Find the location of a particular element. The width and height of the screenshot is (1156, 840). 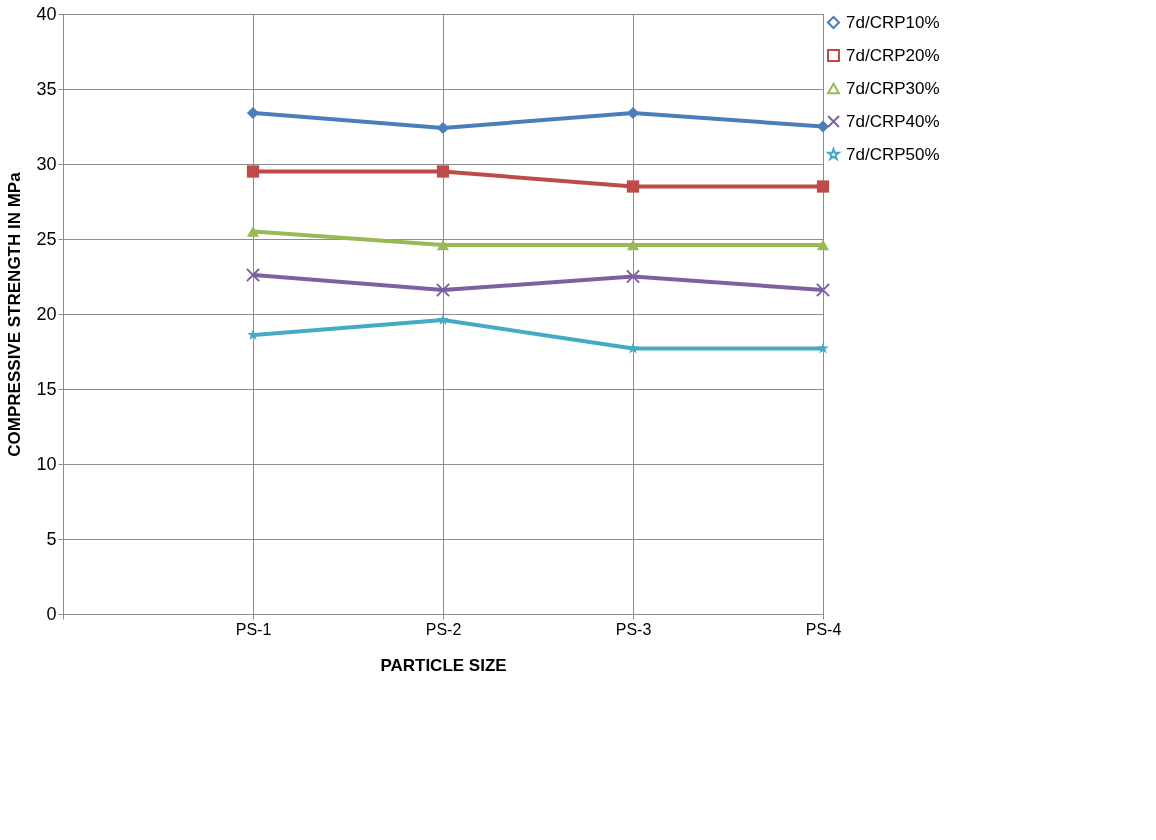

y-tick-label: 20 is located at coordinates (46, 313).